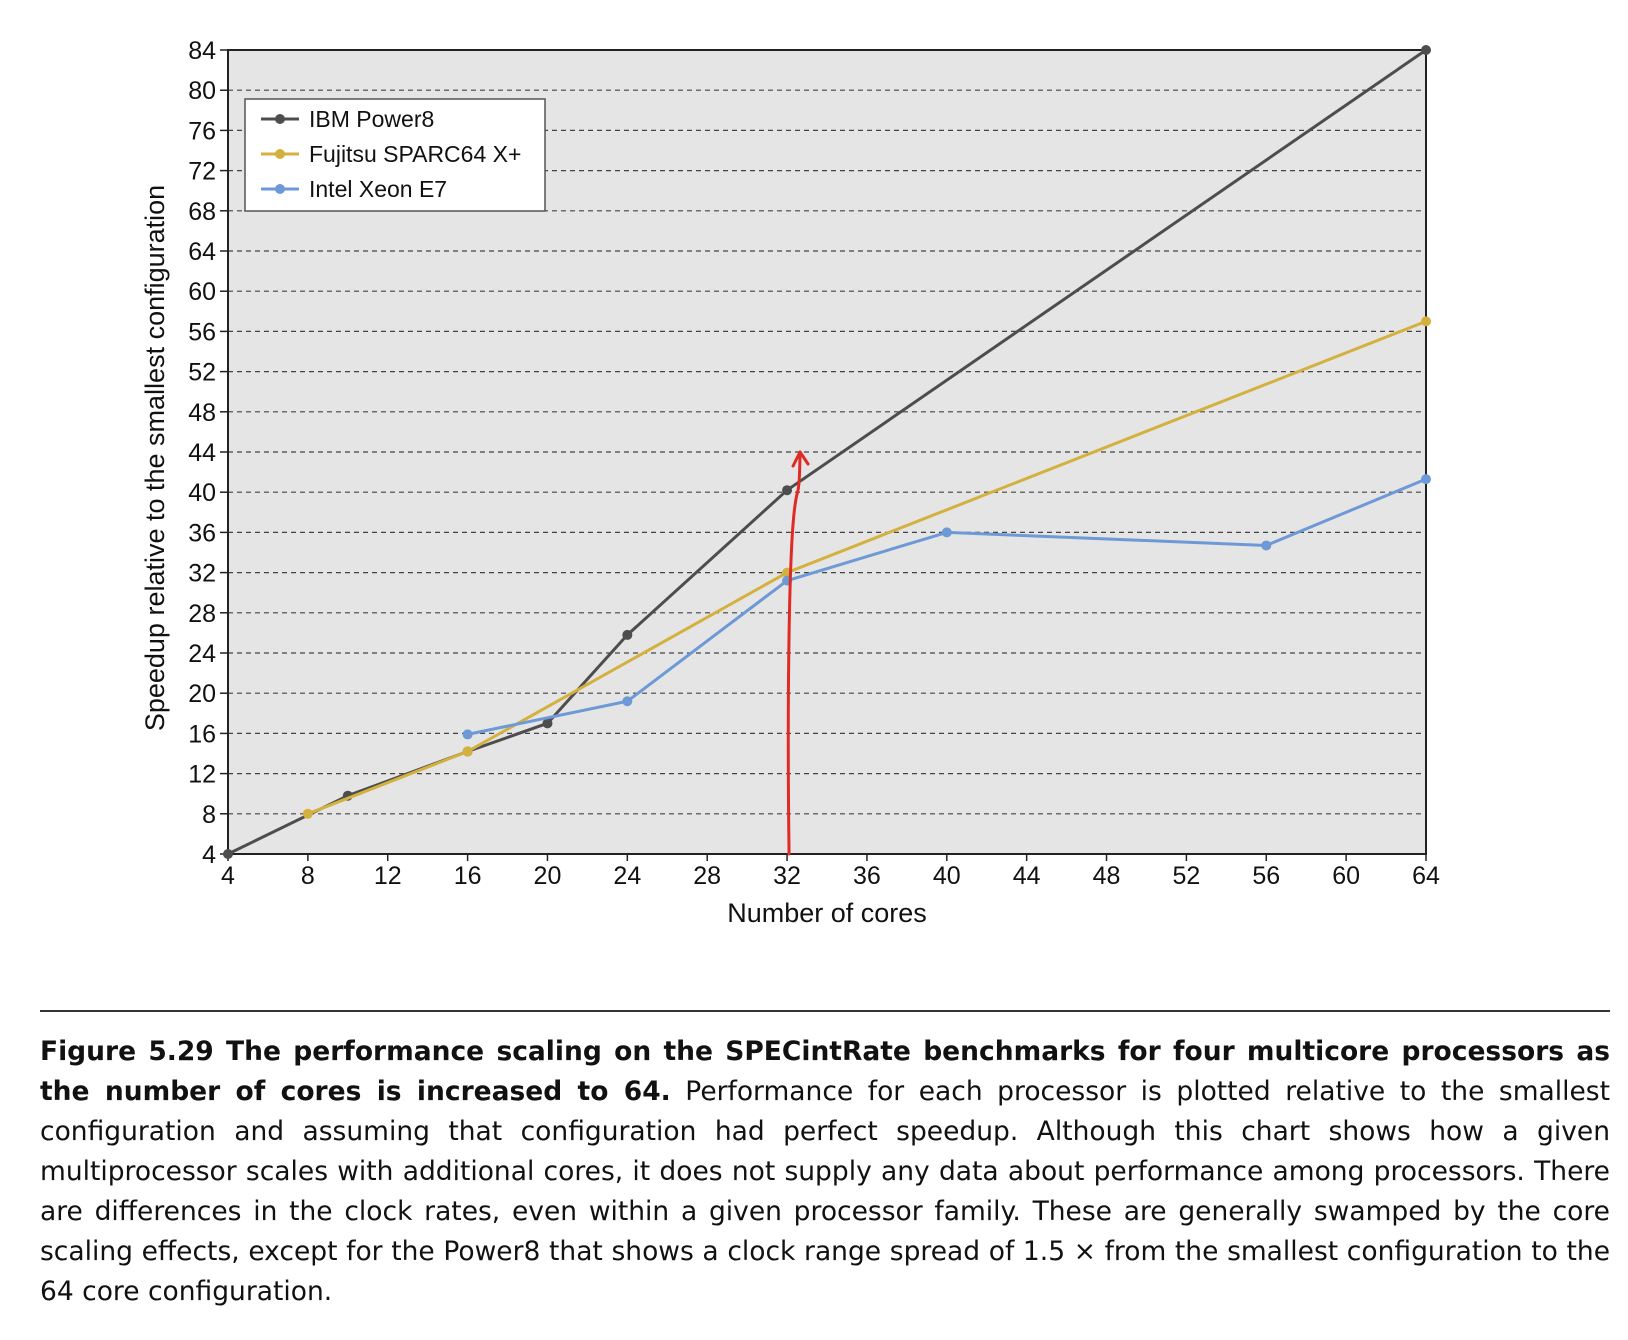 This screenshot has width=1628, height=1340. What do you see at coordinates (800, 459) in the screenshot?
I see `arrow-head` at bounding box center [800, 459].